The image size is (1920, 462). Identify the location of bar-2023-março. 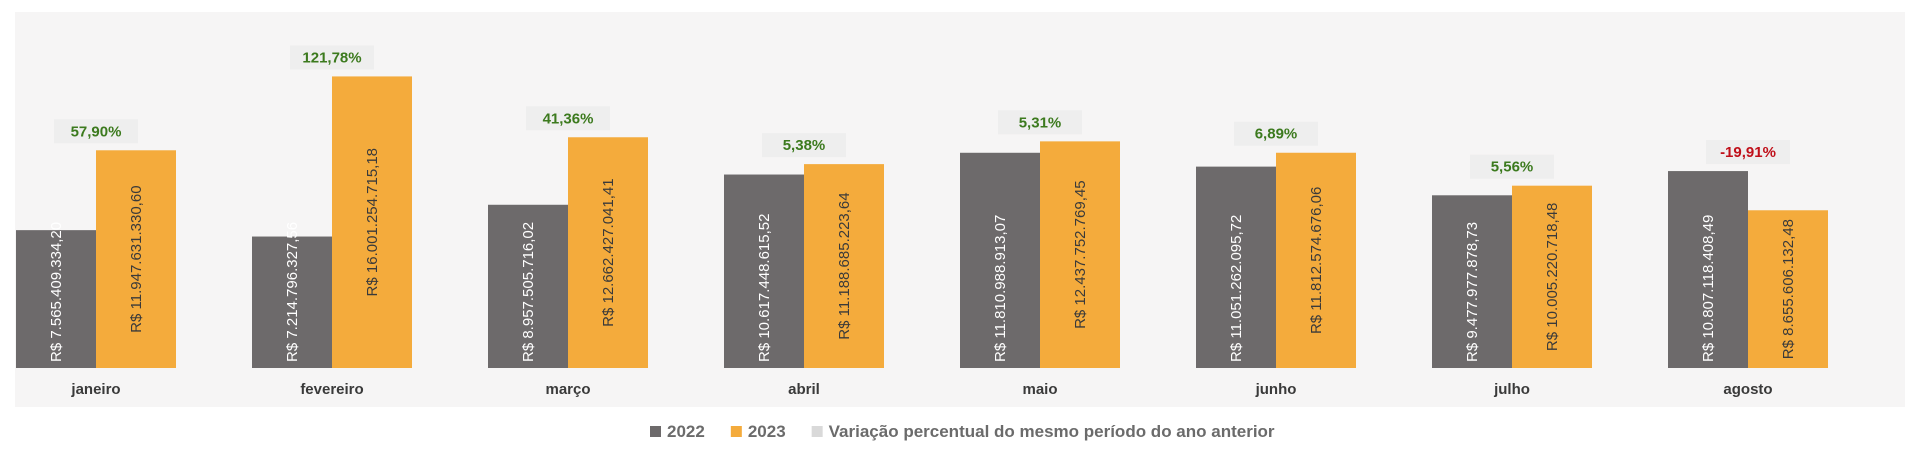
(608, 252).